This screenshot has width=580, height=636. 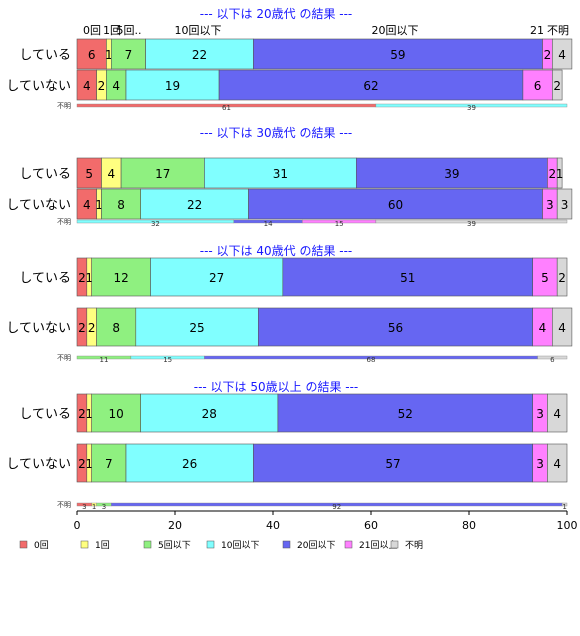 What do you see at coordinates (120, 278) in the screenshot?
I see `data-label: 12` at bounding box center [120, 278].